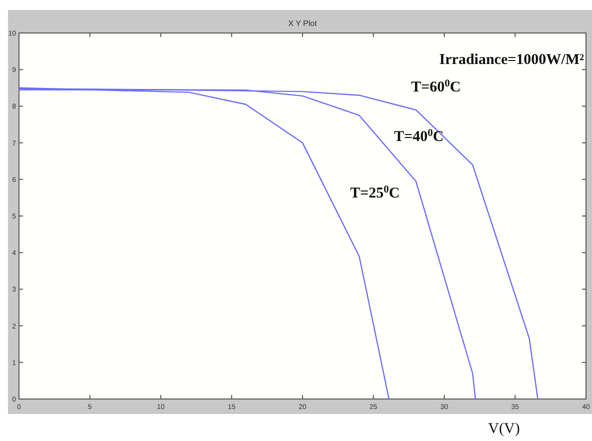 Image resolution: width=592 pixels, height=441 pixels. Describe the element at coordinates (375, 193) in the screenshot. I see `annotation: T=25$^{0}$C` at that location.